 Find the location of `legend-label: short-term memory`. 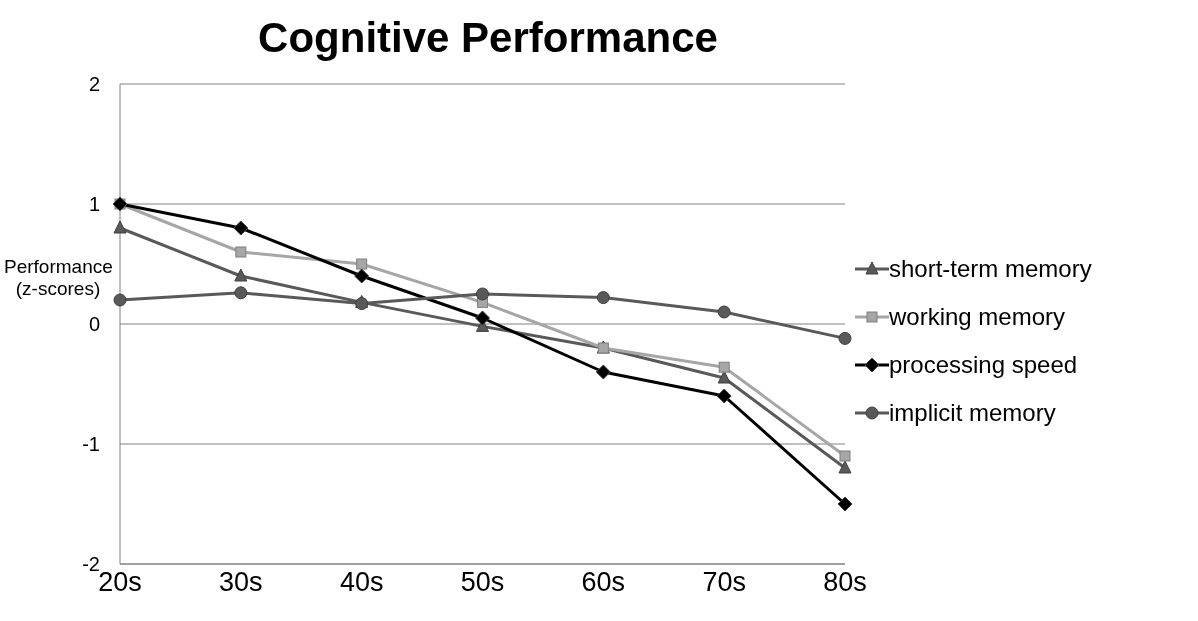

legend-label: short-term memory is located at coordinates (990, 269).